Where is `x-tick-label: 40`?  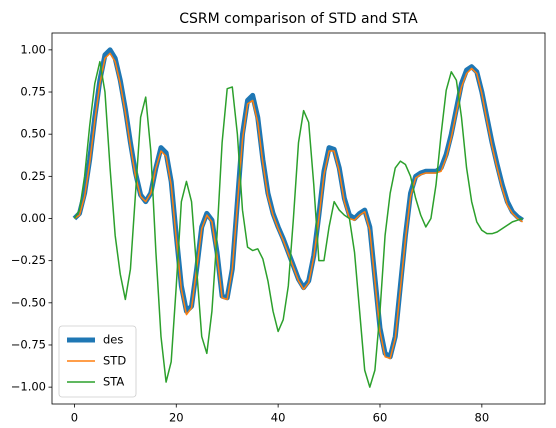 x-tick-label: 40 is located at coordinates (278, 418).